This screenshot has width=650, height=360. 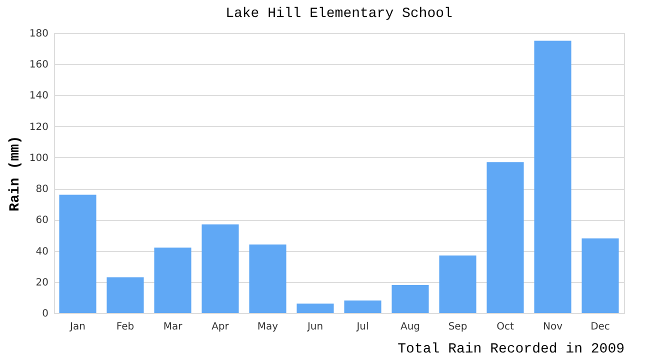 I want to click on x-tick-label: Jun, so click(x=315, y=327).